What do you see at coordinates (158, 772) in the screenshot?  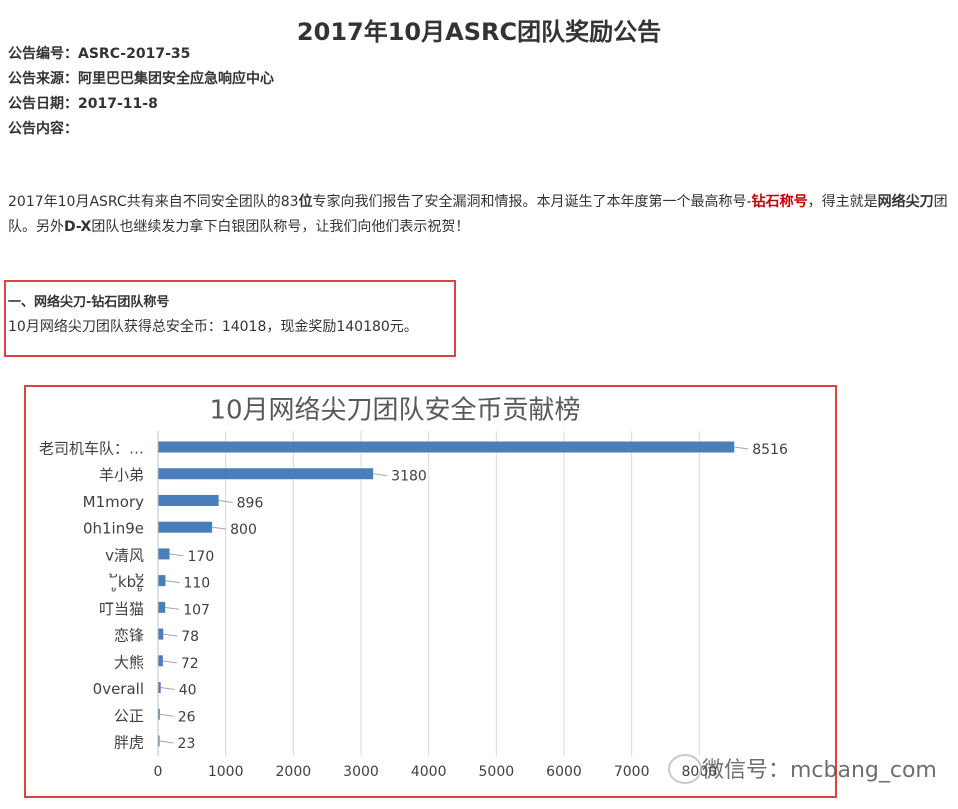 I see `x-tick-label: 0` at bounding box center [158, 772].